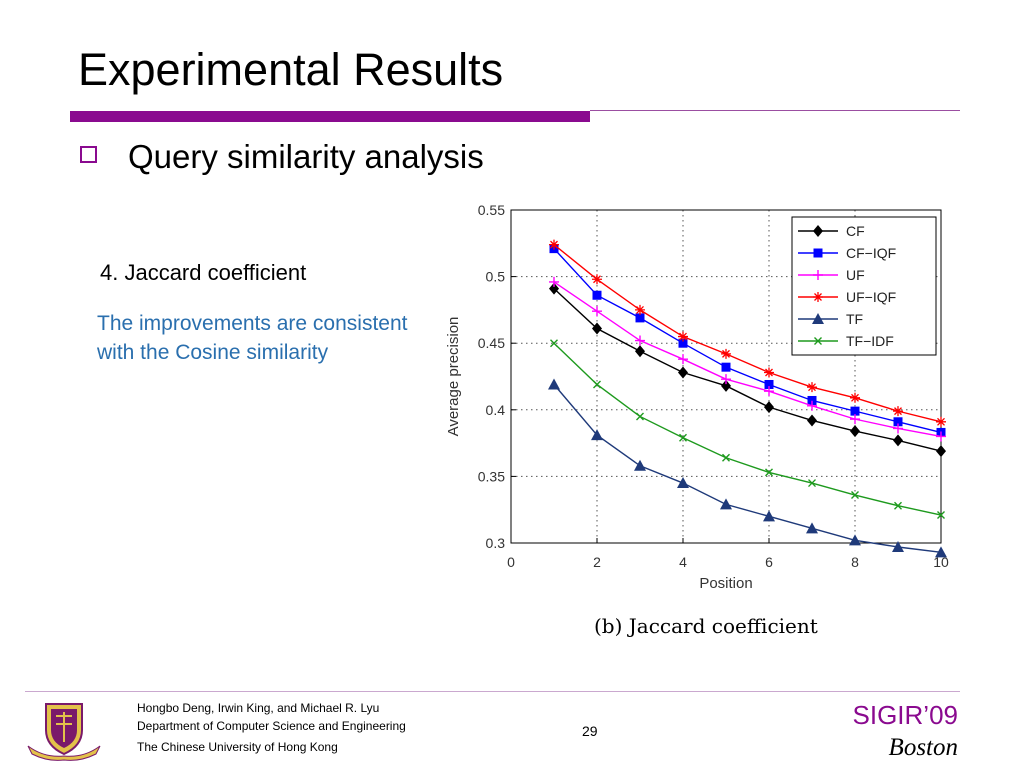  Describe the element at coordinates (725, 583) in the screenshot. I see `x-axis-label: Position` at that location.